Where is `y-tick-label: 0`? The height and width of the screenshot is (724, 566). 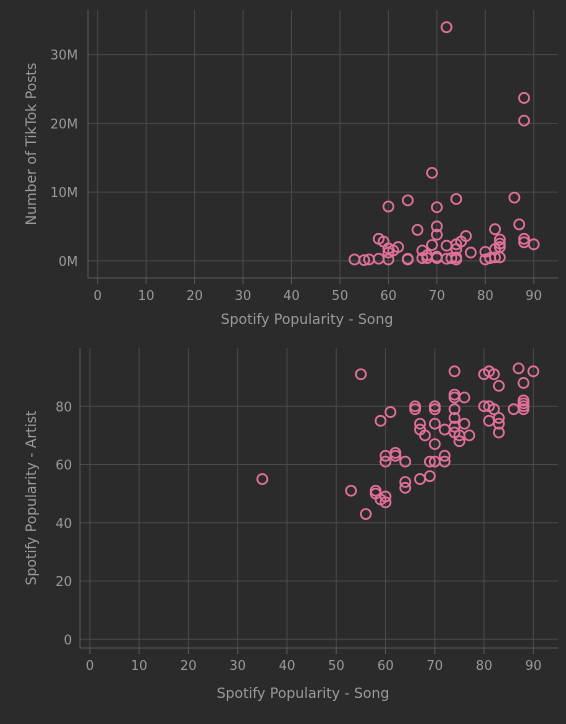
y-tick-label: 0 is located at coordinates (68, 640).